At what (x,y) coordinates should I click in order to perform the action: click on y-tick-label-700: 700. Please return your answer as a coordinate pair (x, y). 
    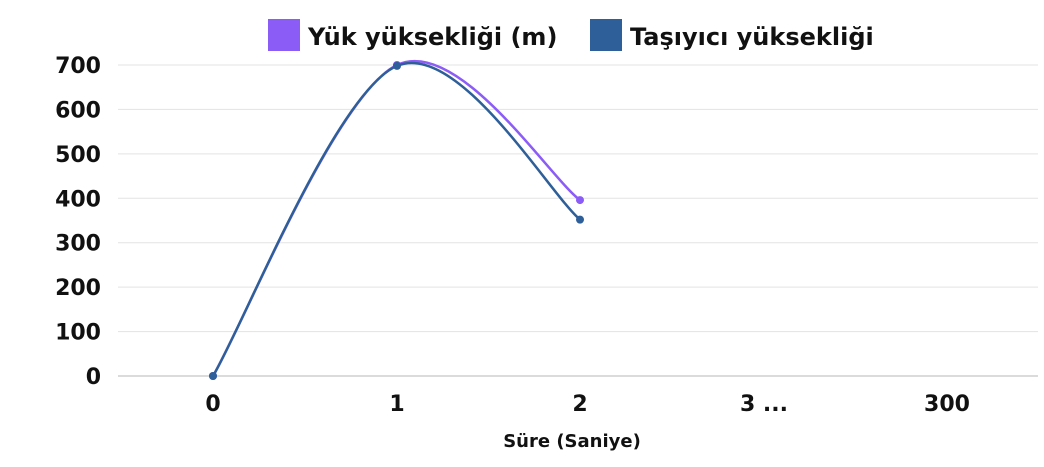
    Looking at the image, I should click on (78, 66).